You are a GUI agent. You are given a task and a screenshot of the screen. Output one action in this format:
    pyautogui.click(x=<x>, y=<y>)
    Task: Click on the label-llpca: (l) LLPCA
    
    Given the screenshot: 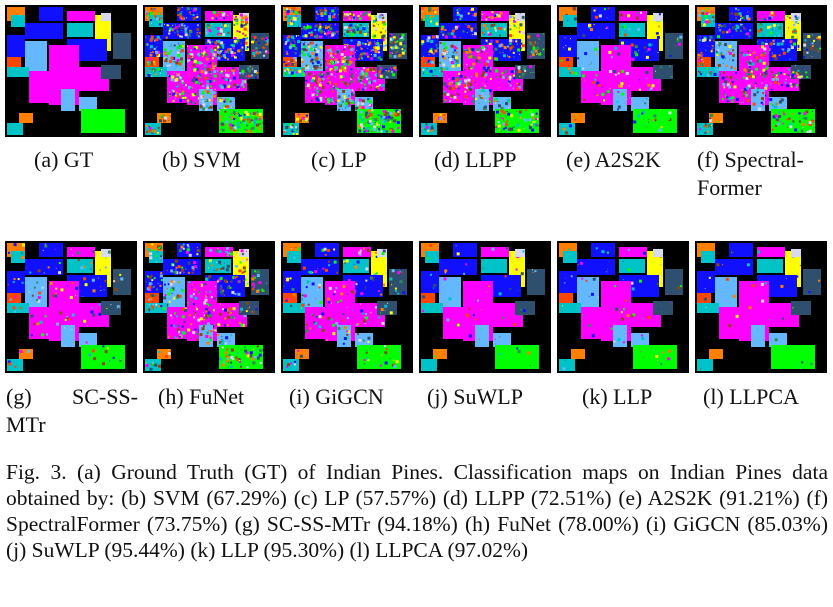 What is the action you would take?
    pyautogui.click(x=751, y=396)
    